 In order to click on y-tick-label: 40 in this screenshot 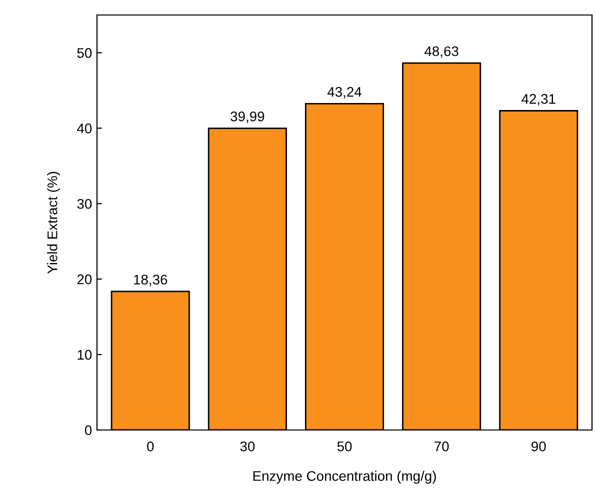, I will do `click(84, 129)`.